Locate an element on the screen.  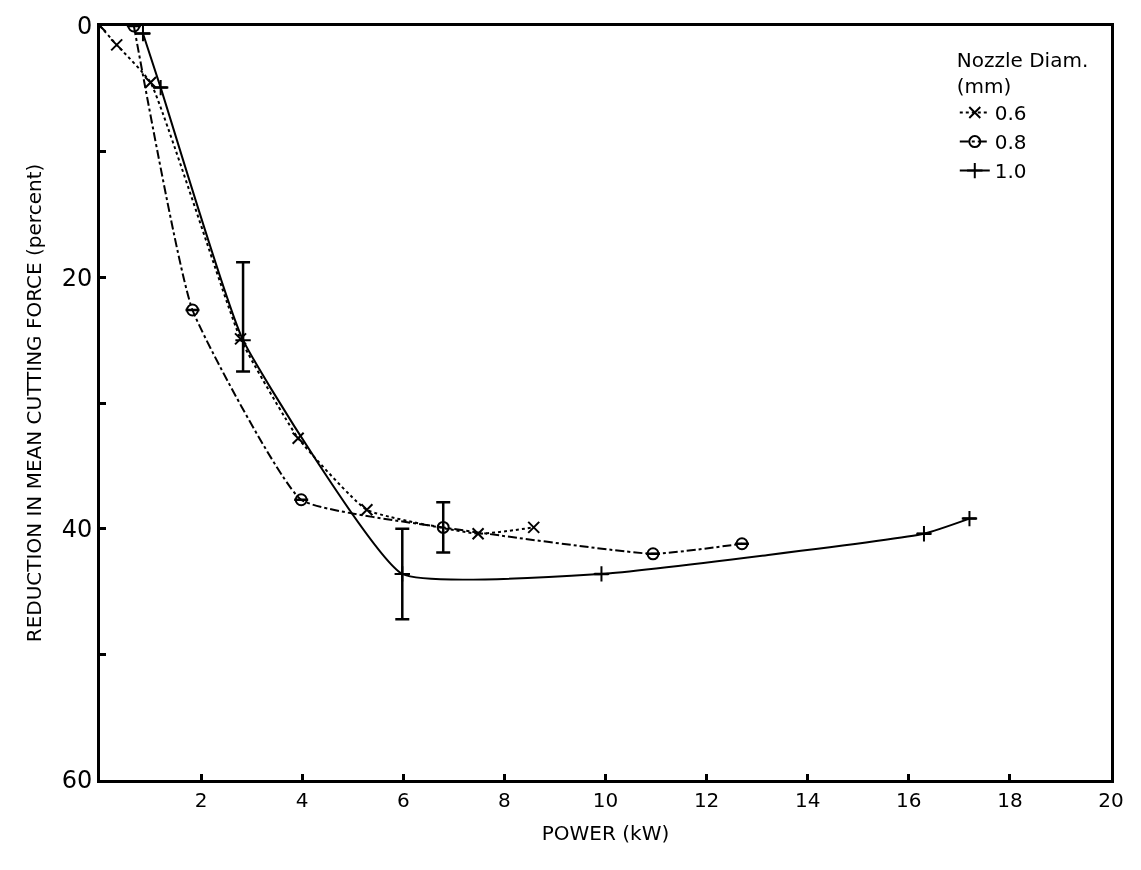
y-tick-label: 0 is located at coordinates (84, 26).